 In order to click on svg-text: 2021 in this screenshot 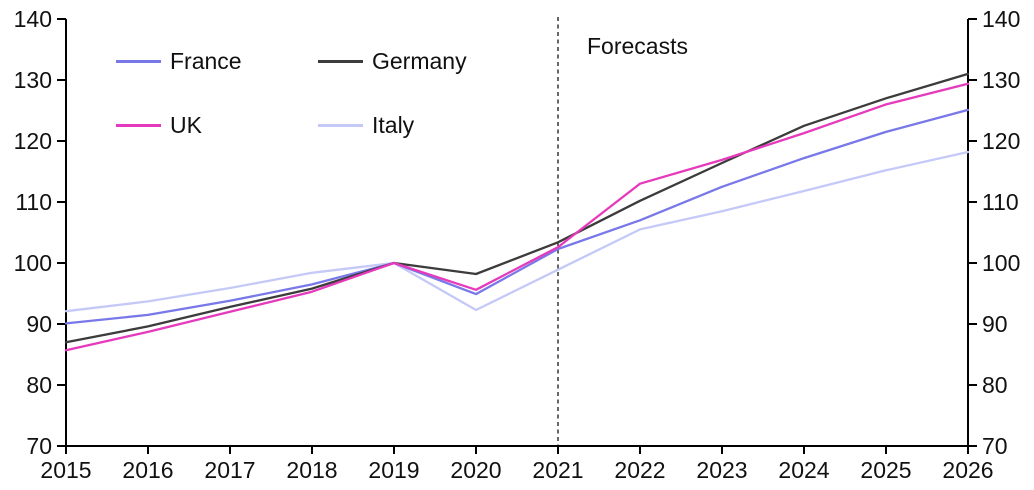, I will do `click(557, 470)`.